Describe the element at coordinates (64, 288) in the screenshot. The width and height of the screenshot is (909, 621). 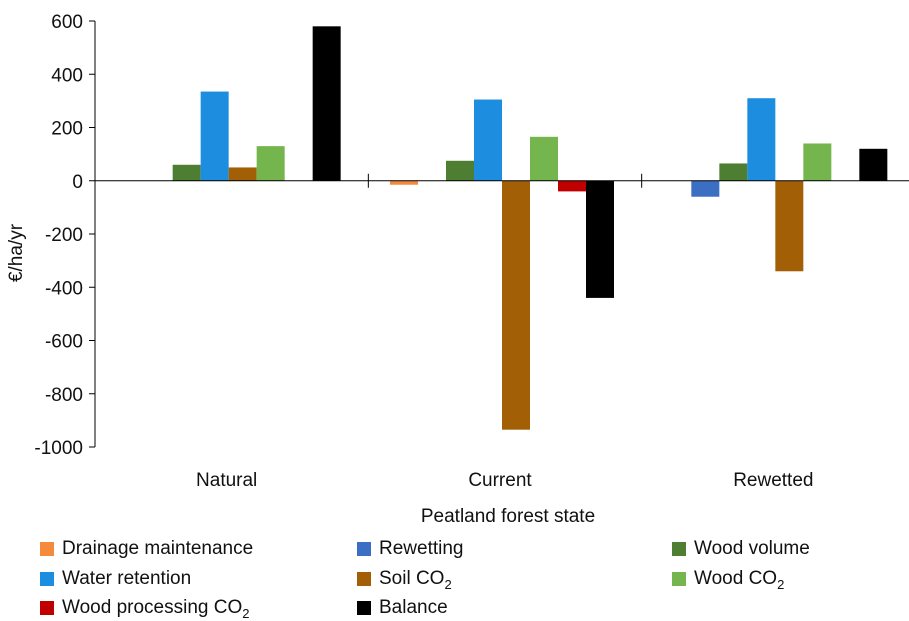
I see `y-tick-label: -400` at that location.